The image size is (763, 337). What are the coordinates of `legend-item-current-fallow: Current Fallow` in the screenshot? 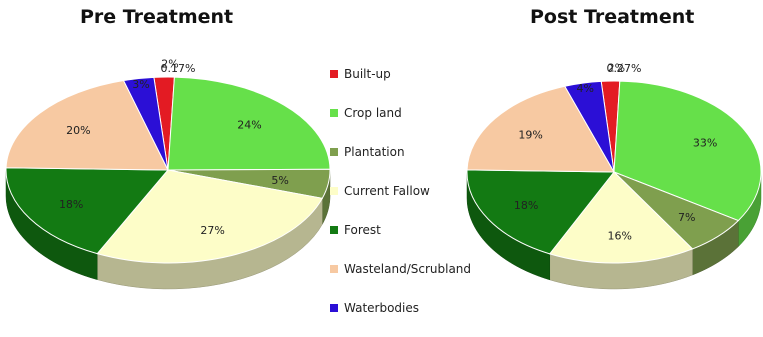 It's located at (415, 191).